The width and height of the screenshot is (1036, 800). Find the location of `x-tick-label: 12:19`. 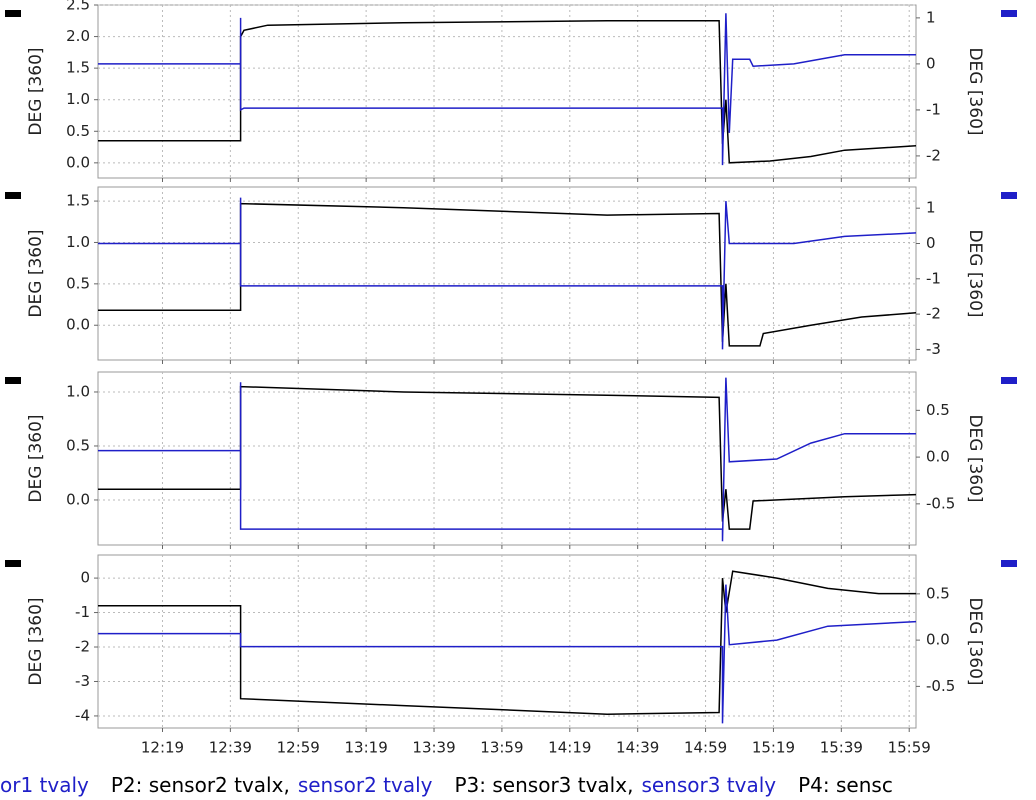

x-tick-label: 12:19 is located at coordinates (162, 748).